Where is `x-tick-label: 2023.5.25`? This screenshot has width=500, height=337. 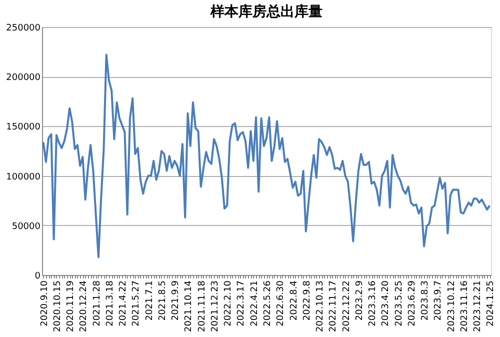
x-tick-label: 2023.5.25 is located at coordinates (399, 303).